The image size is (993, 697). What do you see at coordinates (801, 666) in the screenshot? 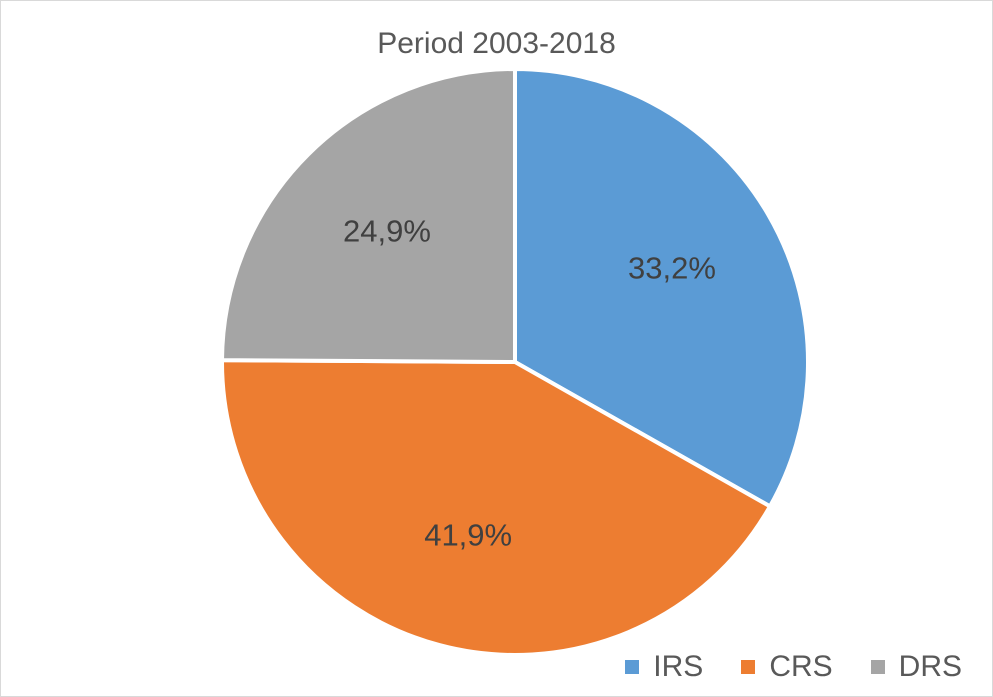
I see `legend-label-crs: CRS` at bounding box center [801, 666].